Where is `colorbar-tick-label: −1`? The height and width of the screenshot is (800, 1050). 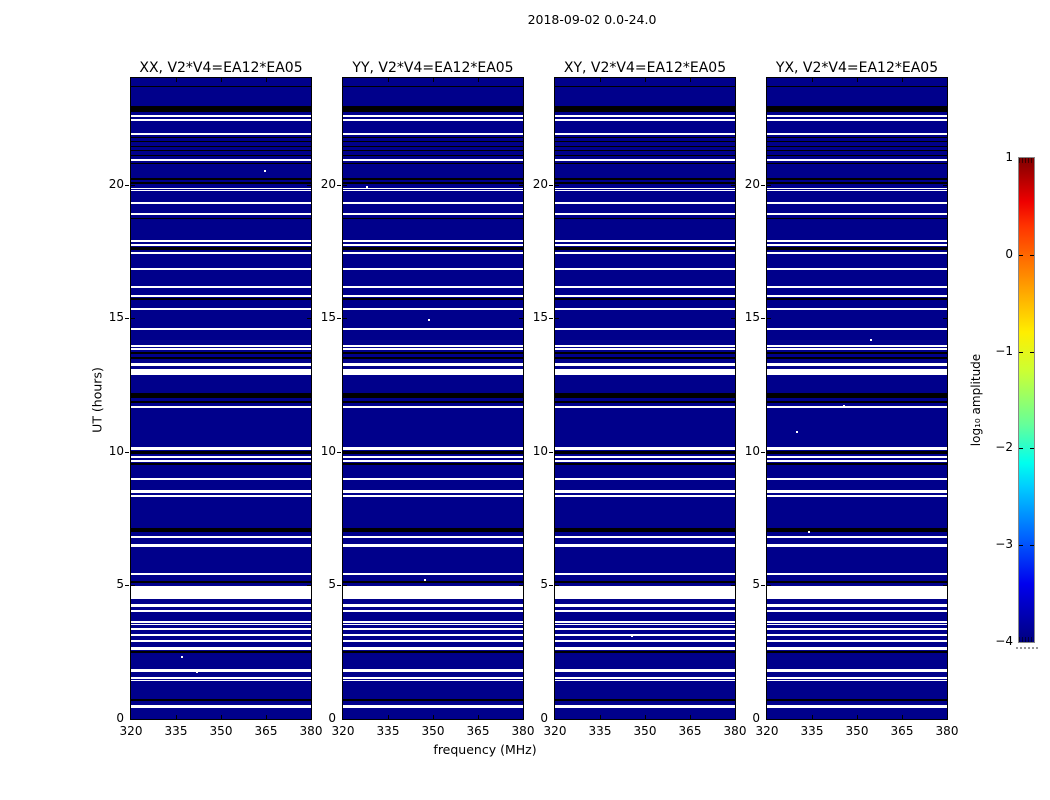
colorbar-tick-label: −1 is located at coordinates (1004, 350).